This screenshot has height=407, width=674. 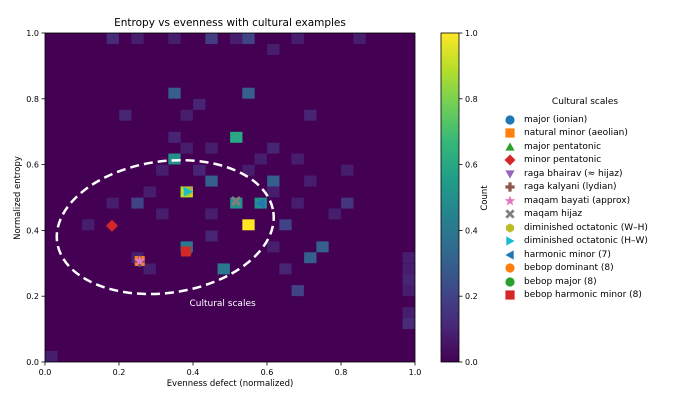 What do you see at coordinates (119, 372) in the screenshot?
I see `x-tick-label: 0.2` at bounding box center [119, 372].